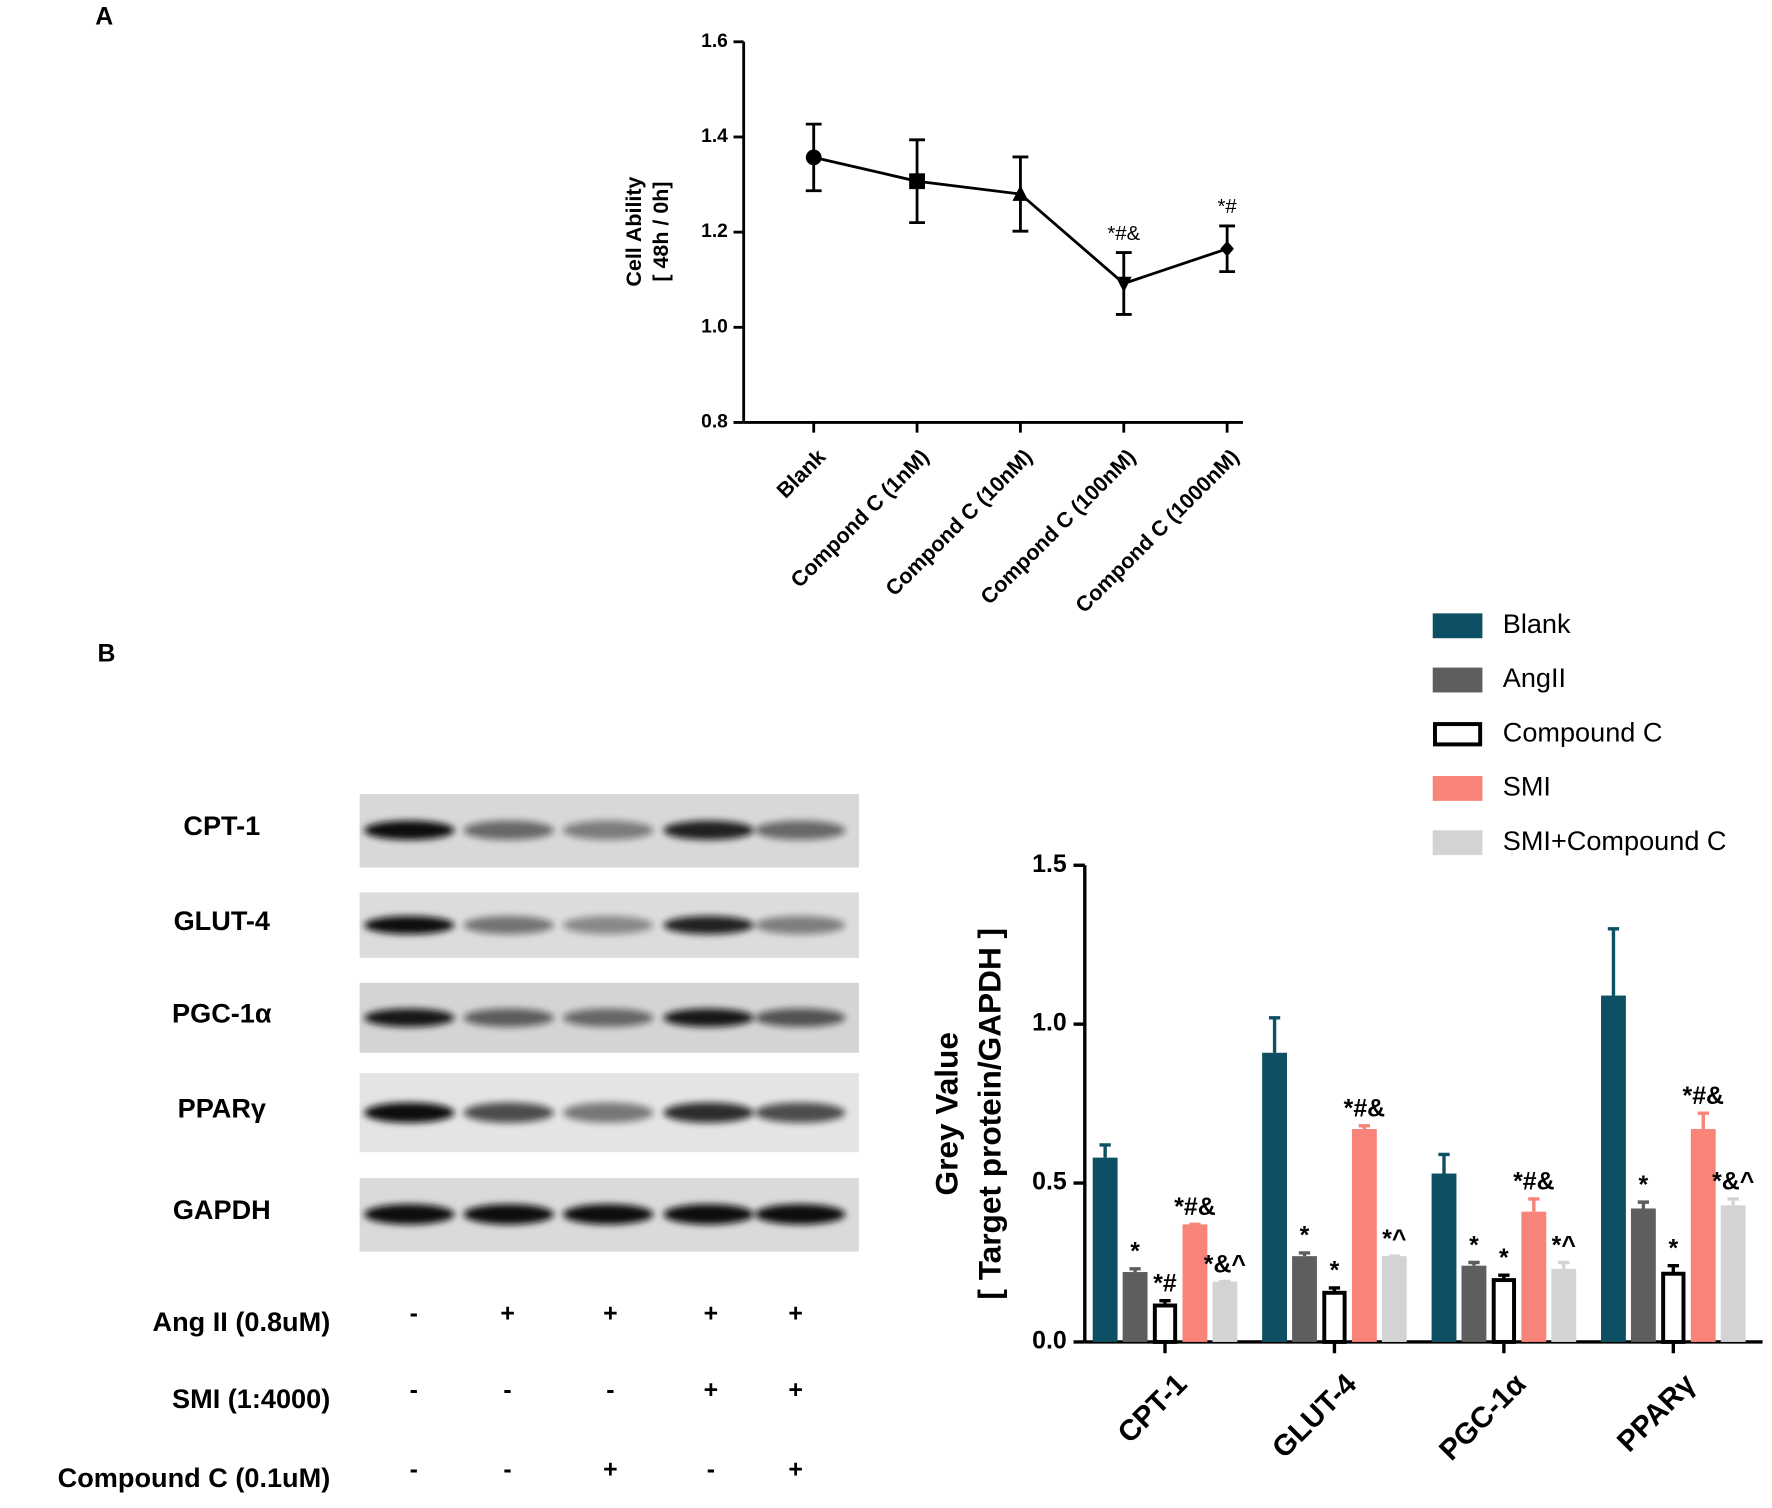 Image resolution: width=1772 pixels, height=1508 pixels. I want to click on x-tick-label: CPT-1, so click(1152, 1408).